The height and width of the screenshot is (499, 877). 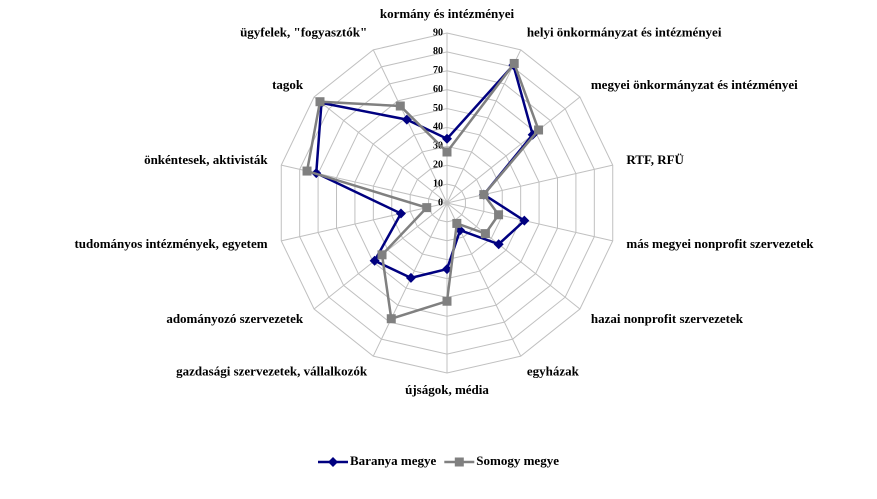 I want to click on category-label: újságok, média, so click(x=447, y=389).